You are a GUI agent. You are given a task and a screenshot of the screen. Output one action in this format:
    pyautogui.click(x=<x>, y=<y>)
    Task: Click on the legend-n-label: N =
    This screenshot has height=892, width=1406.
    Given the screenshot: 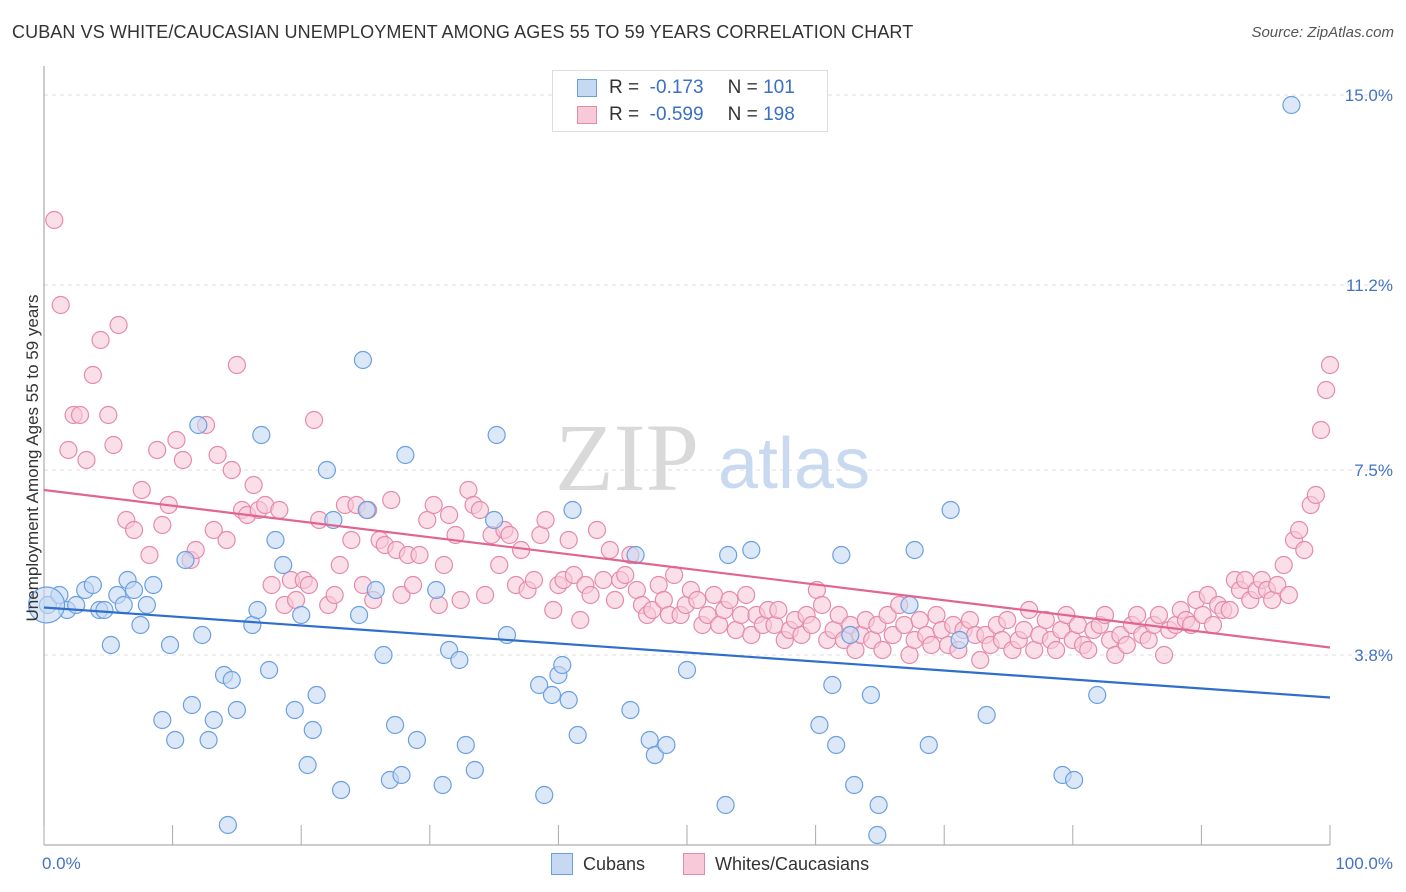 What is the action you would take?
    pyautogui.click(x=742, y=87)
    